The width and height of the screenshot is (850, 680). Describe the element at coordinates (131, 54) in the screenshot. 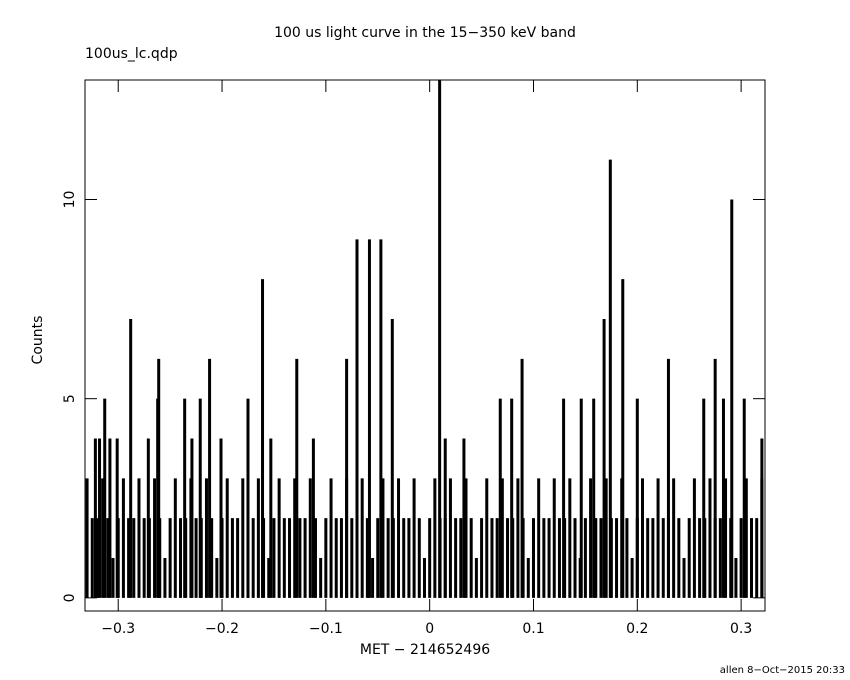

I see `chart-subtitle: 100us_lc.qdp` at that location.